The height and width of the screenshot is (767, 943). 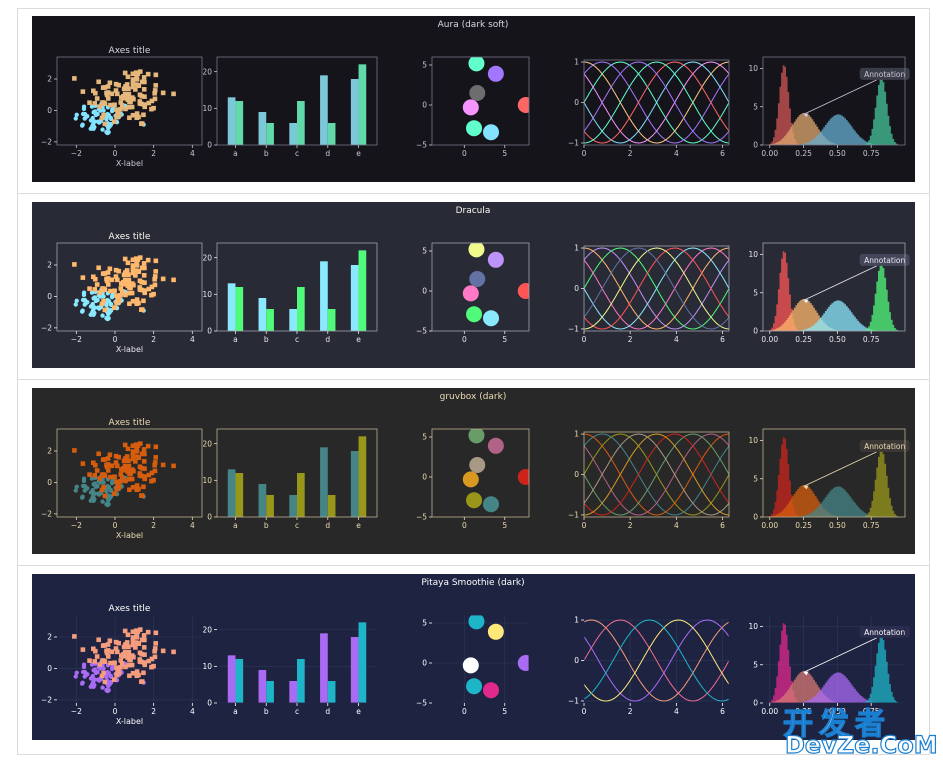 What do you see at coordinates (837, 153) in the screenshot?
I see `x-tick-label: 0.50` at bounding box center [837, 153].